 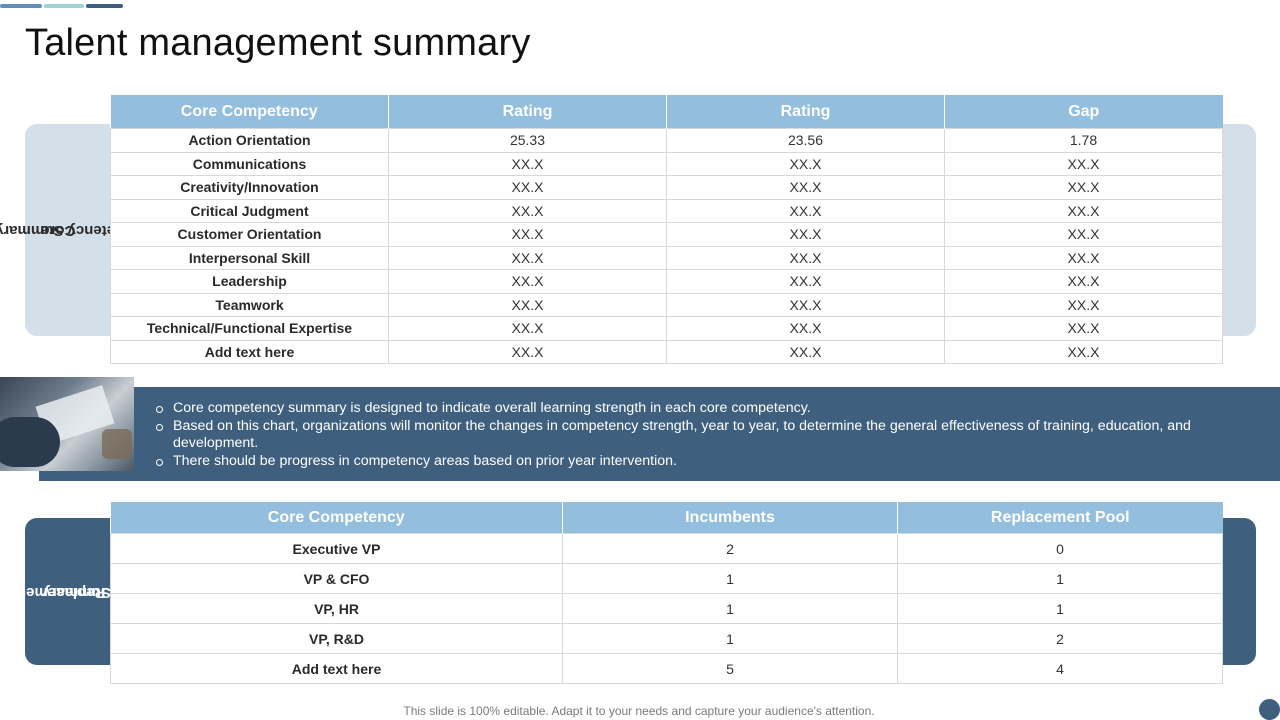 I want to click on position-name: VP, R&D, so click(x=336, y=638).